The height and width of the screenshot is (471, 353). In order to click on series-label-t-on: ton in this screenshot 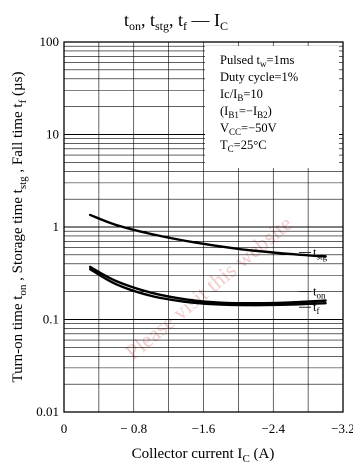, I will do `click(319, 293)`.